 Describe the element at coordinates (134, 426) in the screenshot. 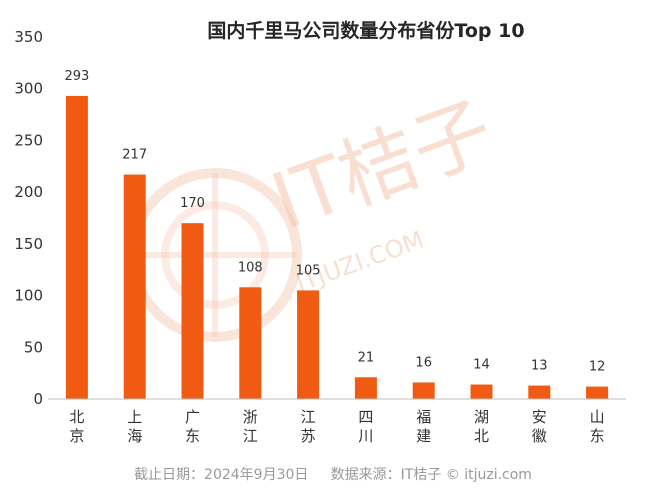

I see `x-tick-label: 上海` at that location.